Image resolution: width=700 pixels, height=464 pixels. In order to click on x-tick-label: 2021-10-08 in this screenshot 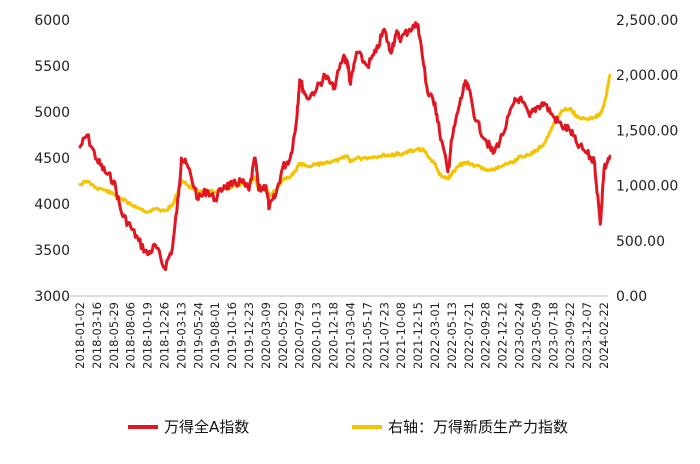, I will do `click(401, 335)`.